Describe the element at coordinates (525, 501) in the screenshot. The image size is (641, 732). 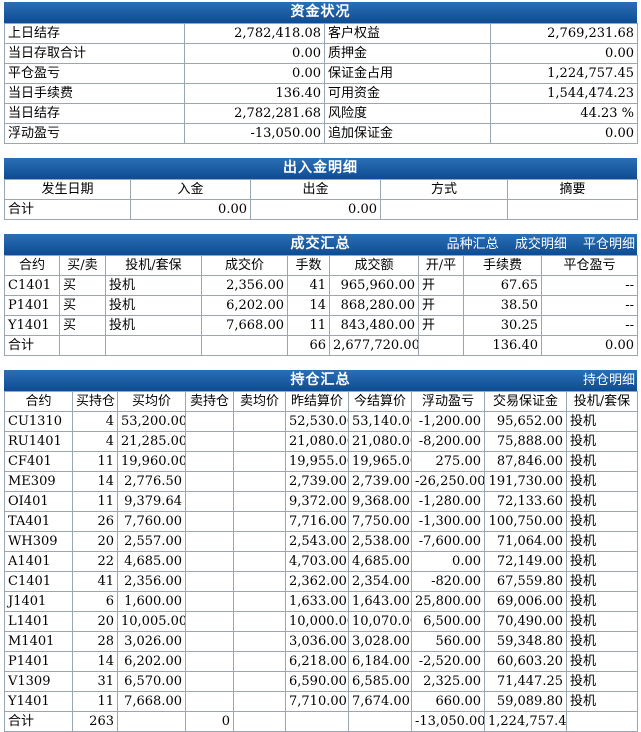
I see `table-cell: 72,133.60` at that location.